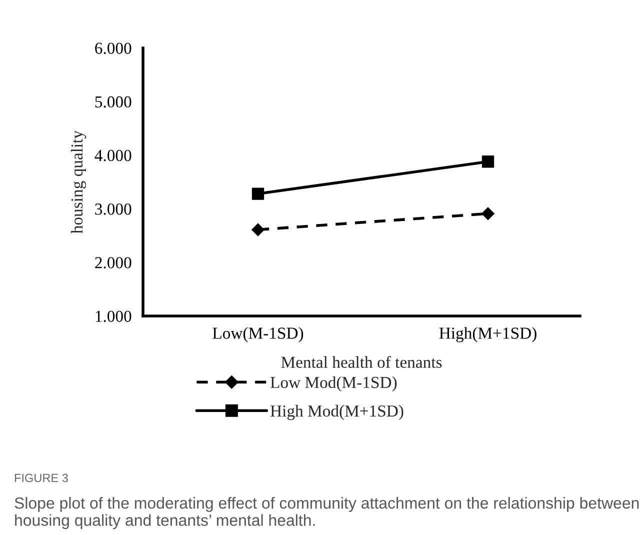  Describe the element at coordinates (78, 182) in the screenshot. I see `y-axis-title: housing quality` at that location.